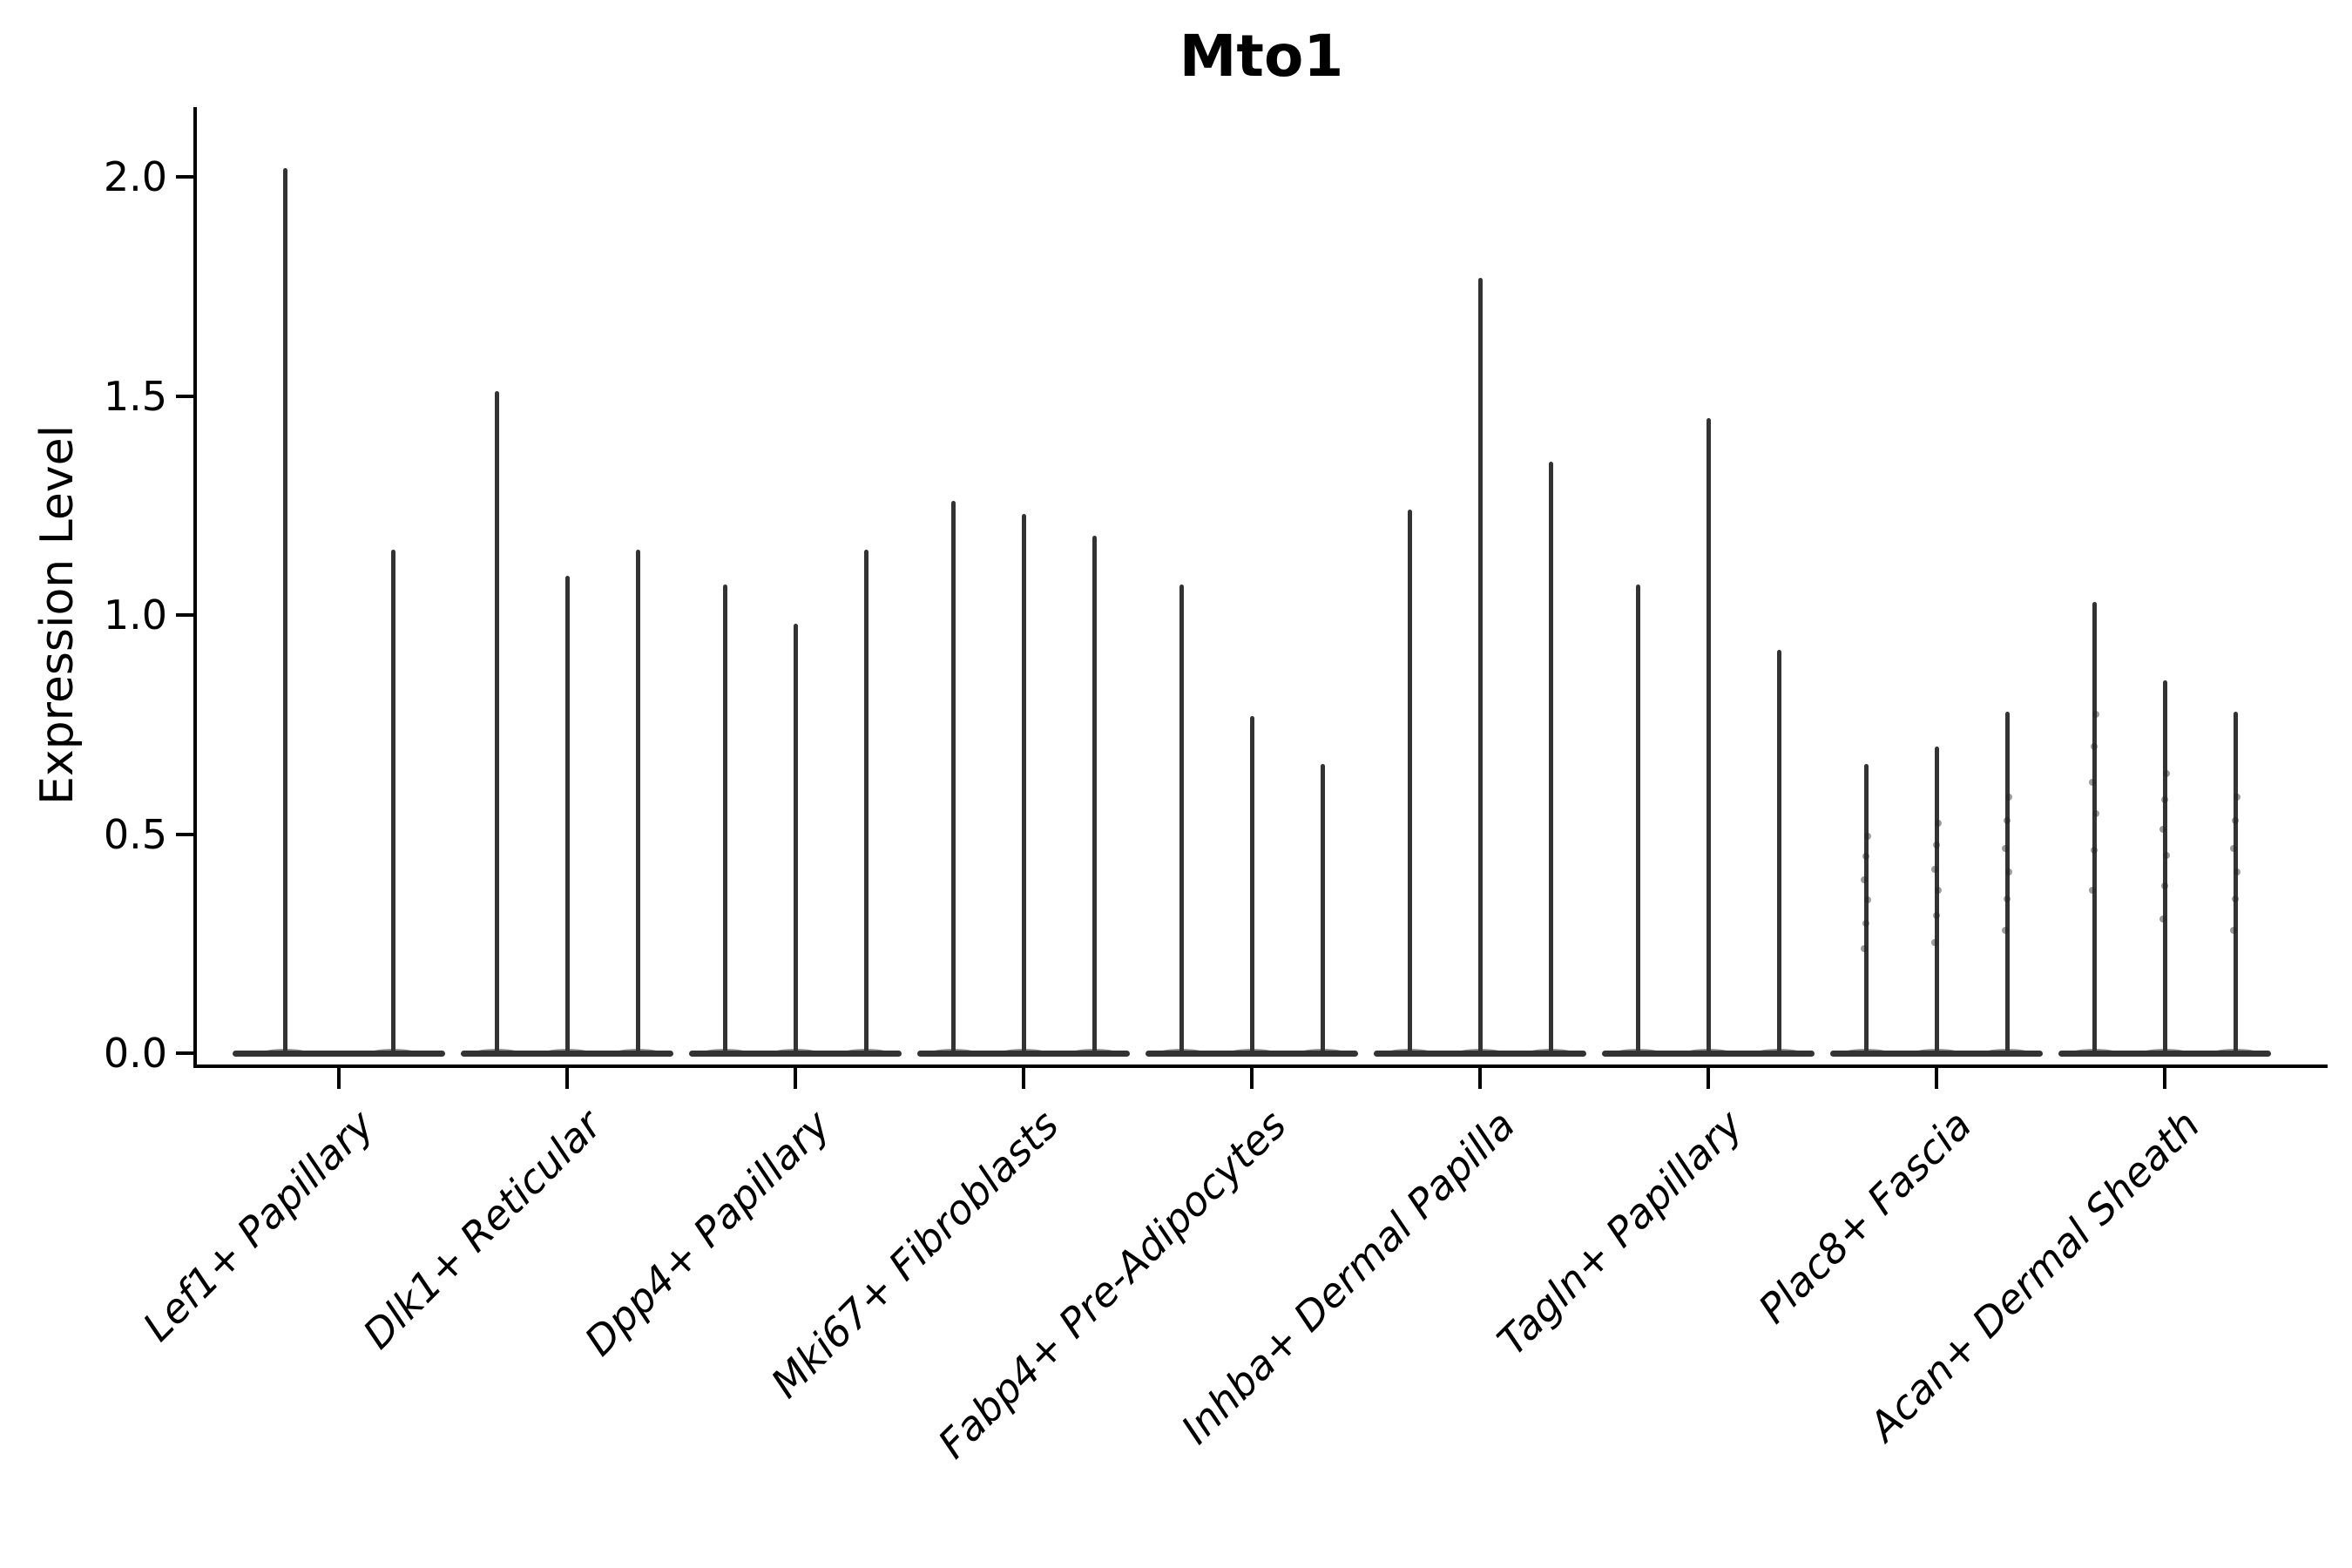 This screenshot has width=2352, height=1568. I want to click on x-tick-label: Plac8+ Fascia, so click(1865, 1217).